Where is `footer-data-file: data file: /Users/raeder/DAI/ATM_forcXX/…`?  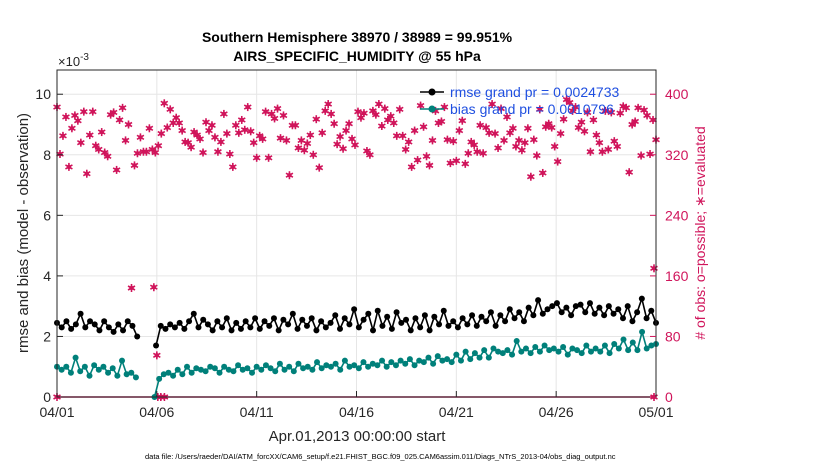
footer-data-file: data file: /Users/raeder/DAI/ATM_forcXX/… is located at coordinates (380, 456).